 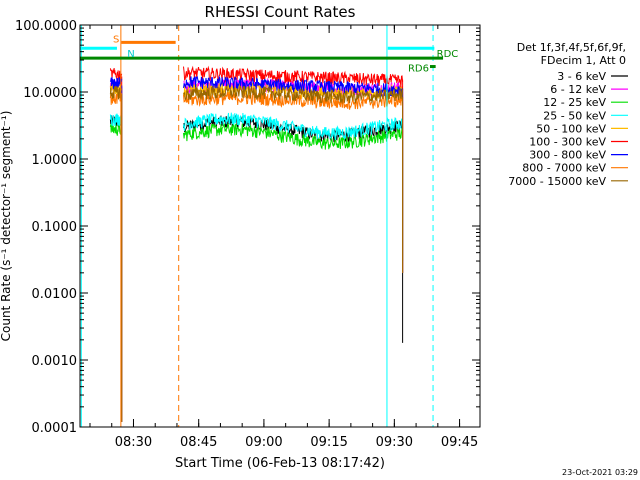 I want to click on y-tick-label: 1.0000, so click(x=55, y=160).